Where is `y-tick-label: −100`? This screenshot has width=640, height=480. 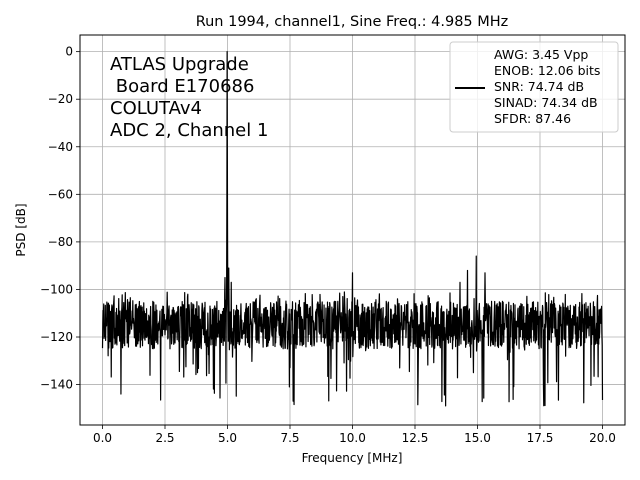 y-tick-label: −100 is located at coordinates (56, 289).